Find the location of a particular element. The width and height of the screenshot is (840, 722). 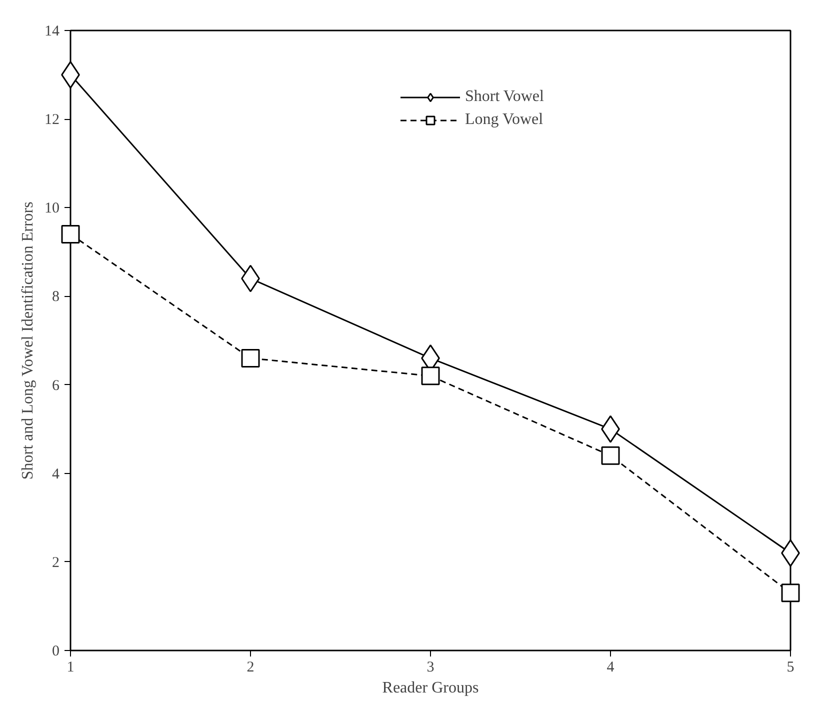

legend-label: Short Vowel is located at coordinates (504, 97).